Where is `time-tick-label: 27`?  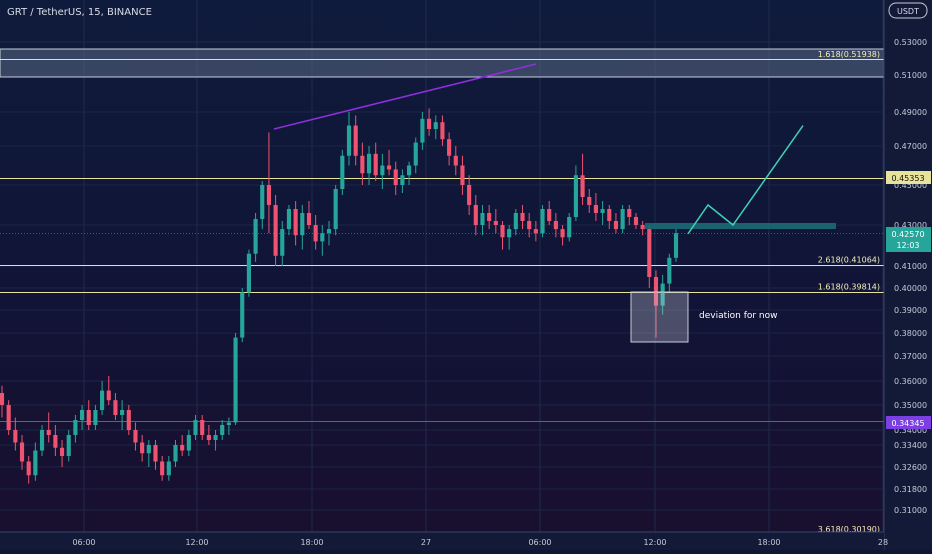 time-tick-label: 27 is located at coordinates (426, 542).